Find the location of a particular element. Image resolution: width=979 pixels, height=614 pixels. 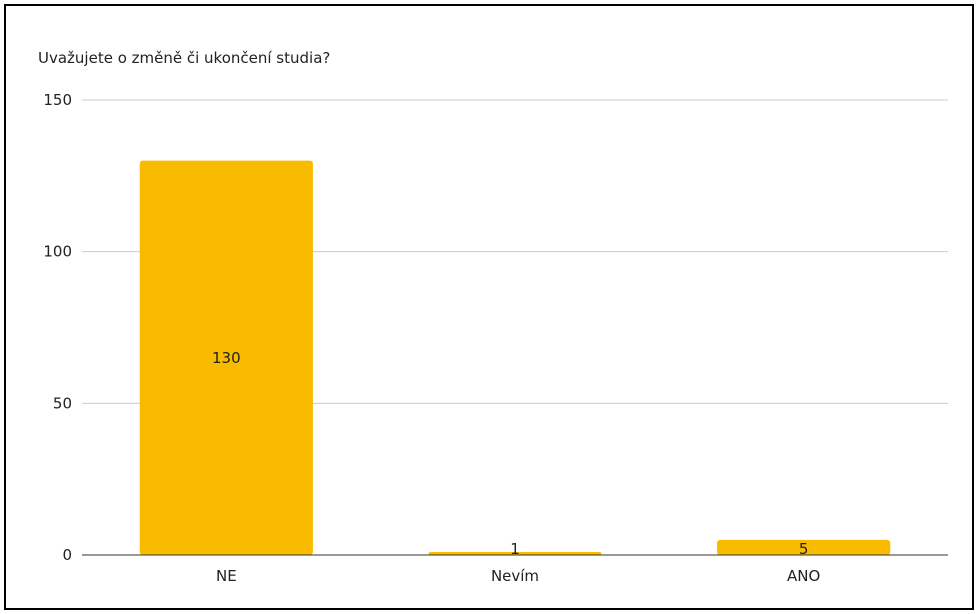

x-tick-label: Nevím is located at coordinates (515, 576).